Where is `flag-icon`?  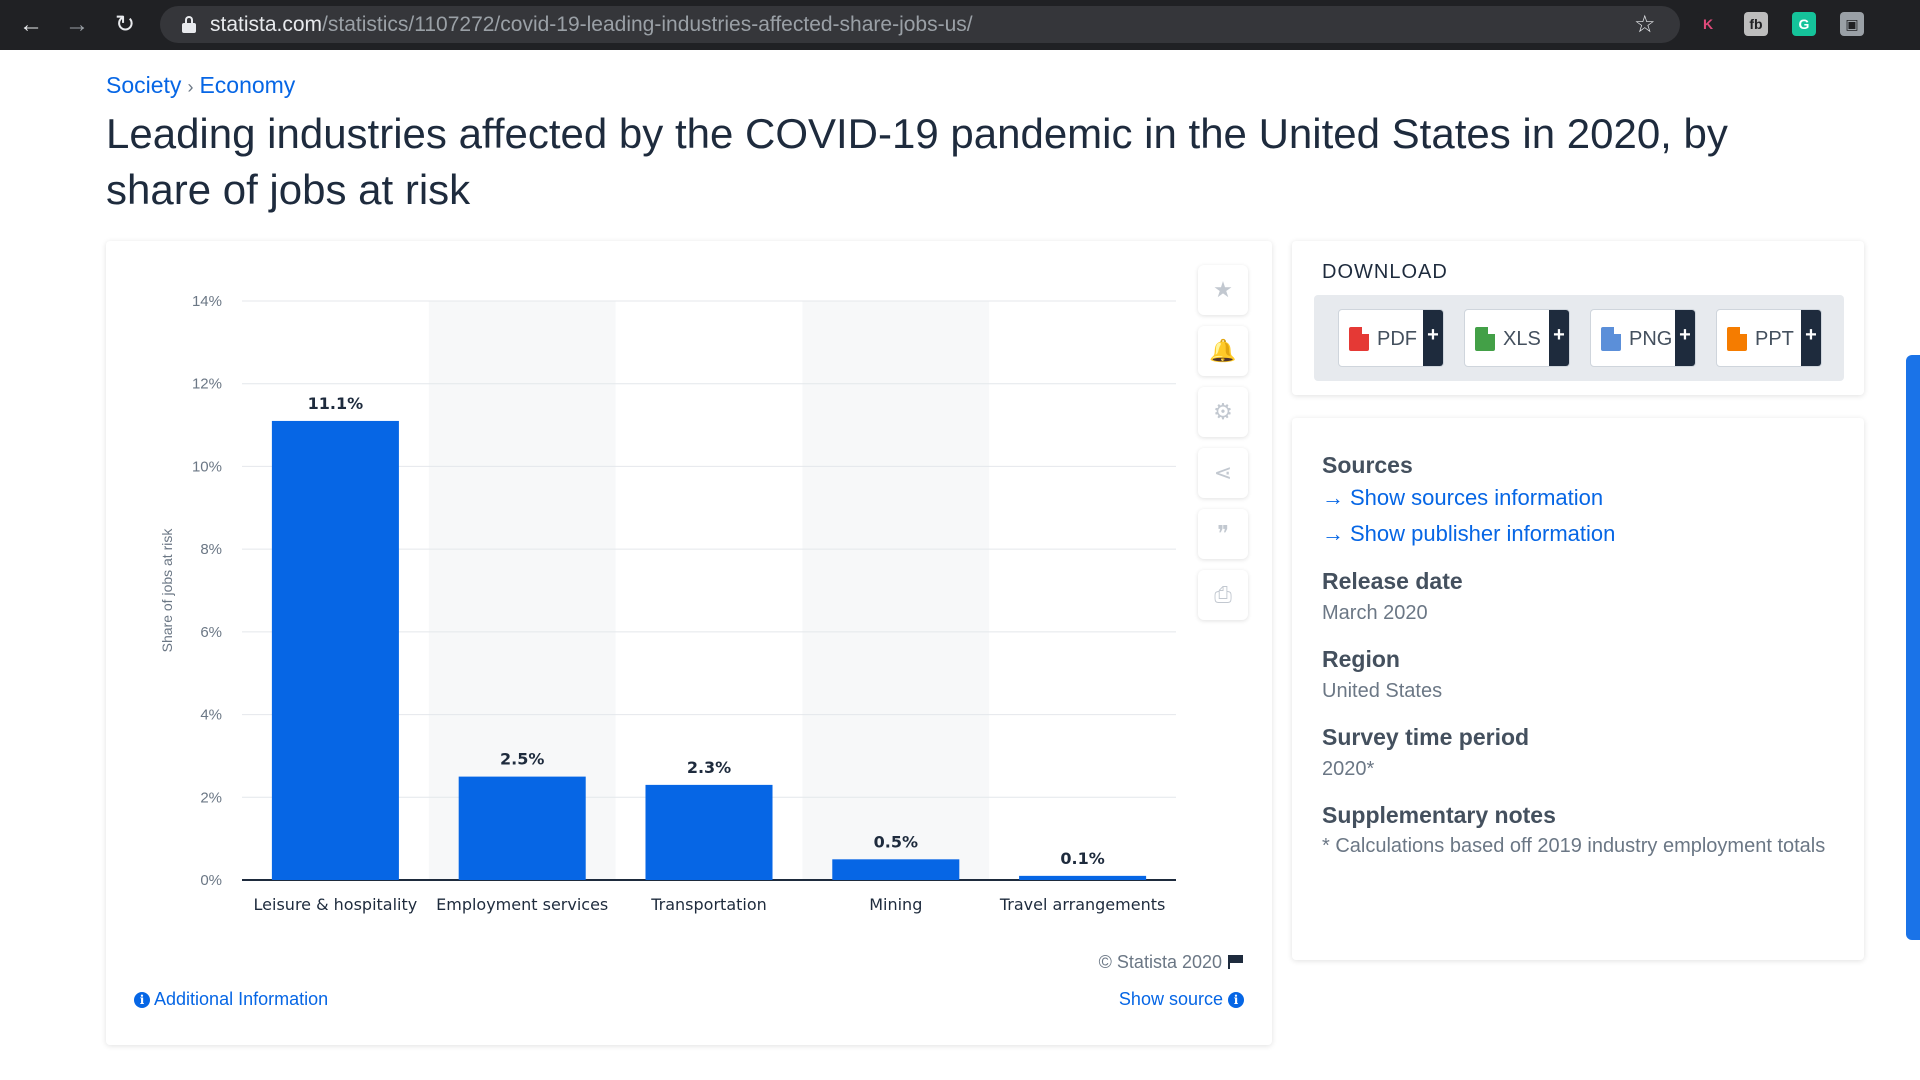
flag-icon is located at coordinates (1236, 962).